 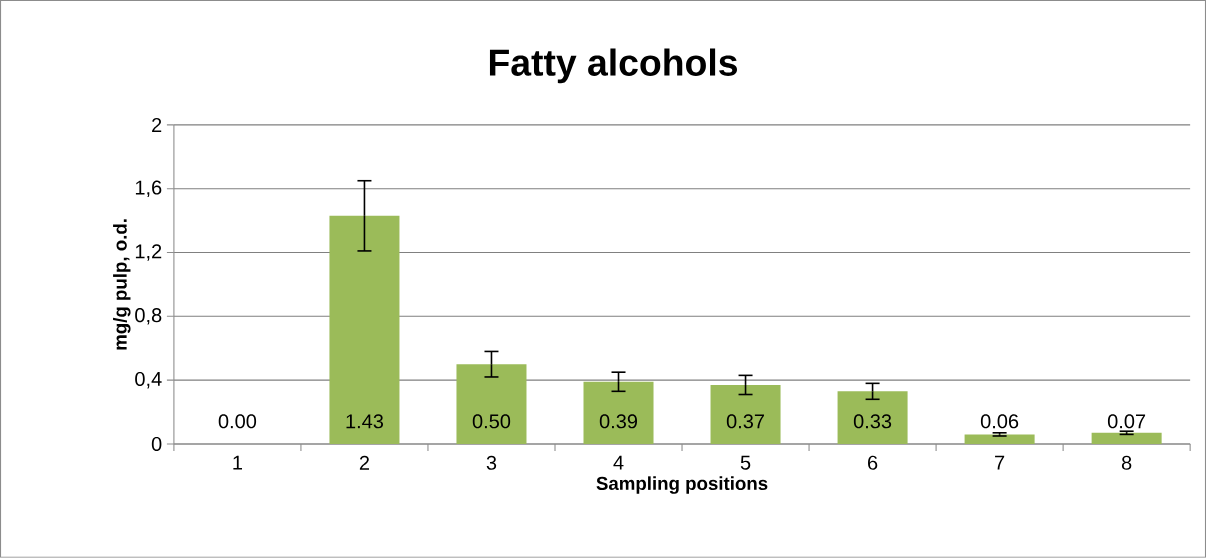 What do you see at coordinates (618, 462) in the screenshot?
I see `x-tick-label: 4` at bounding box center [618, 462].